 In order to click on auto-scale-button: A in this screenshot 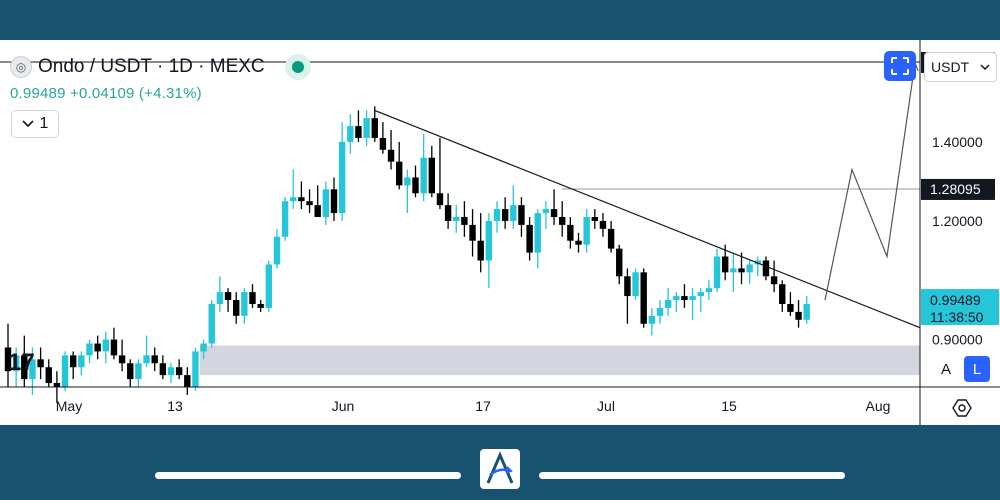, I will do `click(946, 369)`.